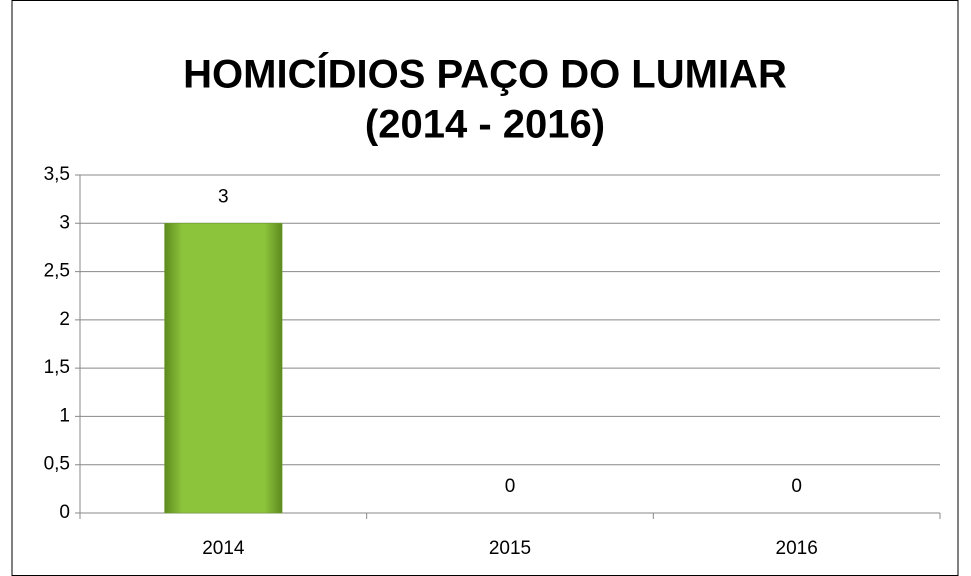 The width and height of the screenshot is (971, 576). Describe the element at coordinates (223, 548) in the screenshot. I see `x-tick-label: 2014` at that location.